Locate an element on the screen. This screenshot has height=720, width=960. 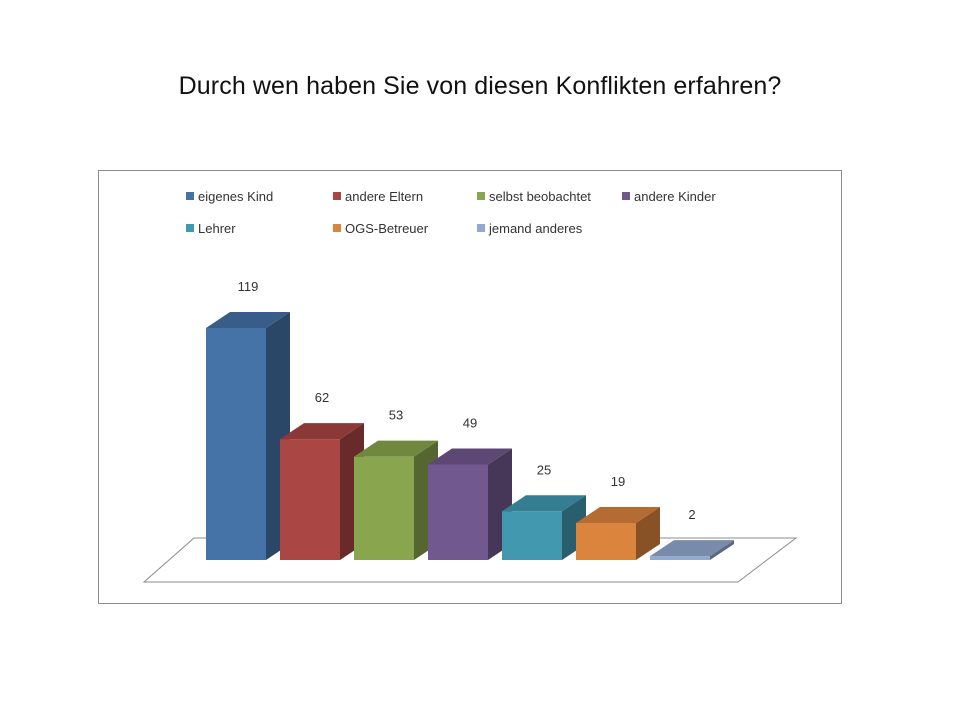
data-label: 119 is located at coordinates (248, 286).